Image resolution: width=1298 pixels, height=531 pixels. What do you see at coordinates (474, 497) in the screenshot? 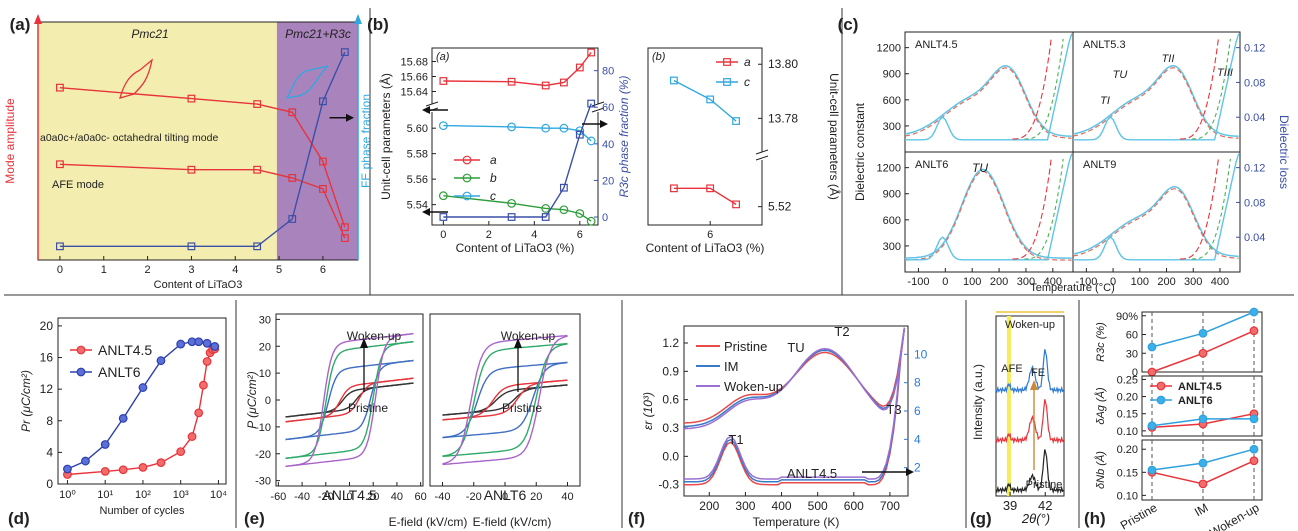
I see `x-tick-label: -20` at bounding box center [474, 497].